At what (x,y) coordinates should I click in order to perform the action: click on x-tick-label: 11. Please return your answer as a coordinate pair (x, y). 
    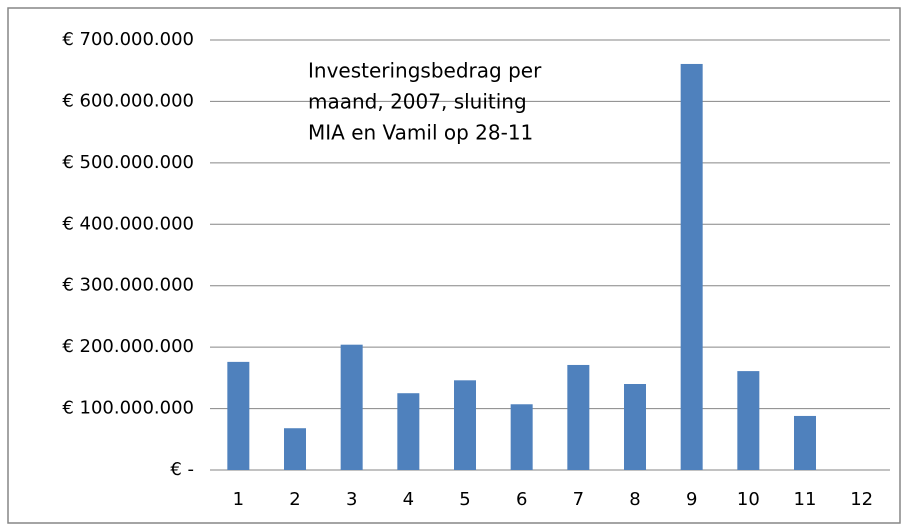
    Looking at the image, I should click on (805, 499).